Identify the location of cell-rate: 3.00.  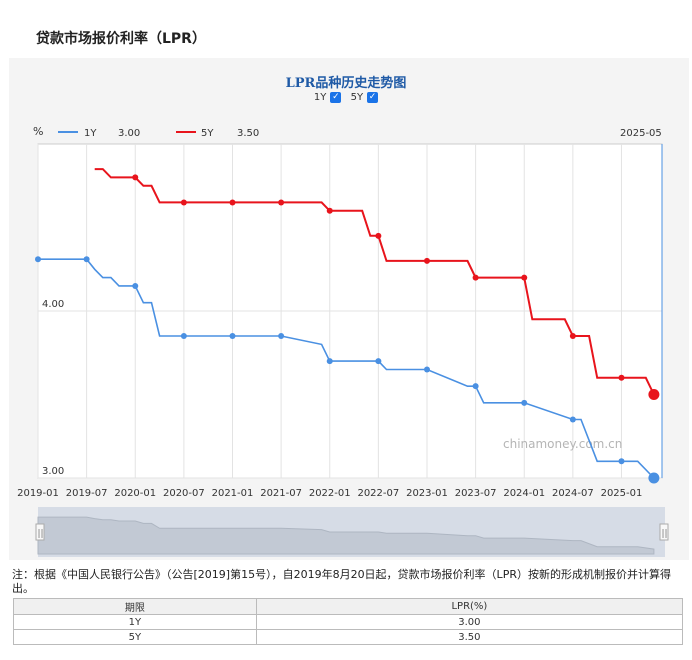
(469, 622).